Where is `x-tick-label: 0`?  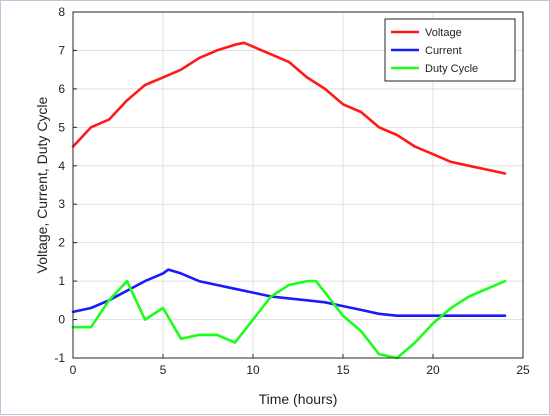 x-tick-label: 0 is located at coordinates (73, 370).